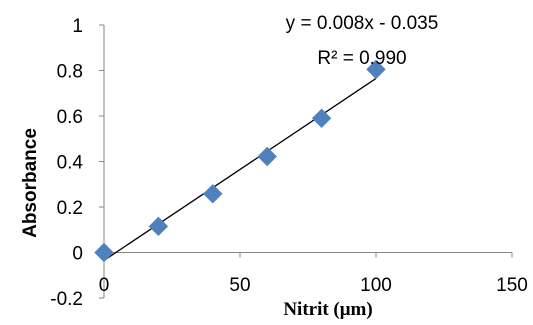  What do you see at coordinates (70, 117) in the screenshot?
I see `y-tick-label: 0.6` at bounding box center [70, 117].